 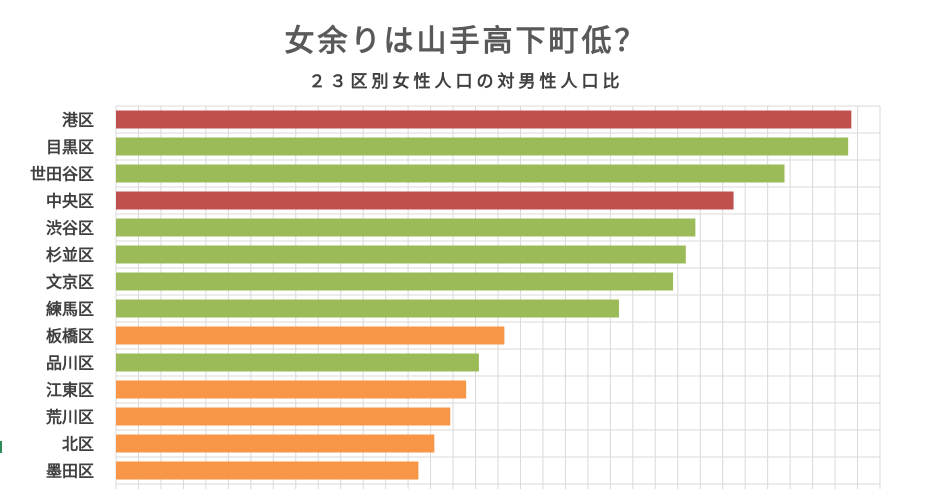 I want to click on category-label: 荒川区, so click(x=69, y=417).